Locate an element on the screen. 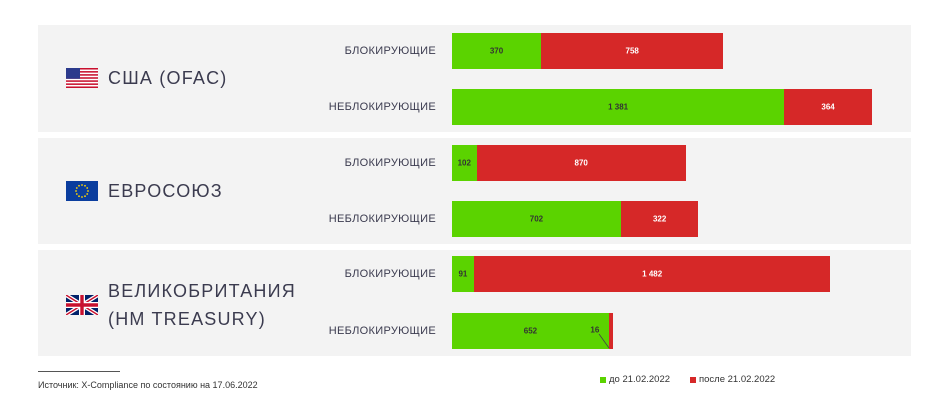 This screenshot has width=935, height=412. value-label-after: 322 is located at coordinates (659, 219).